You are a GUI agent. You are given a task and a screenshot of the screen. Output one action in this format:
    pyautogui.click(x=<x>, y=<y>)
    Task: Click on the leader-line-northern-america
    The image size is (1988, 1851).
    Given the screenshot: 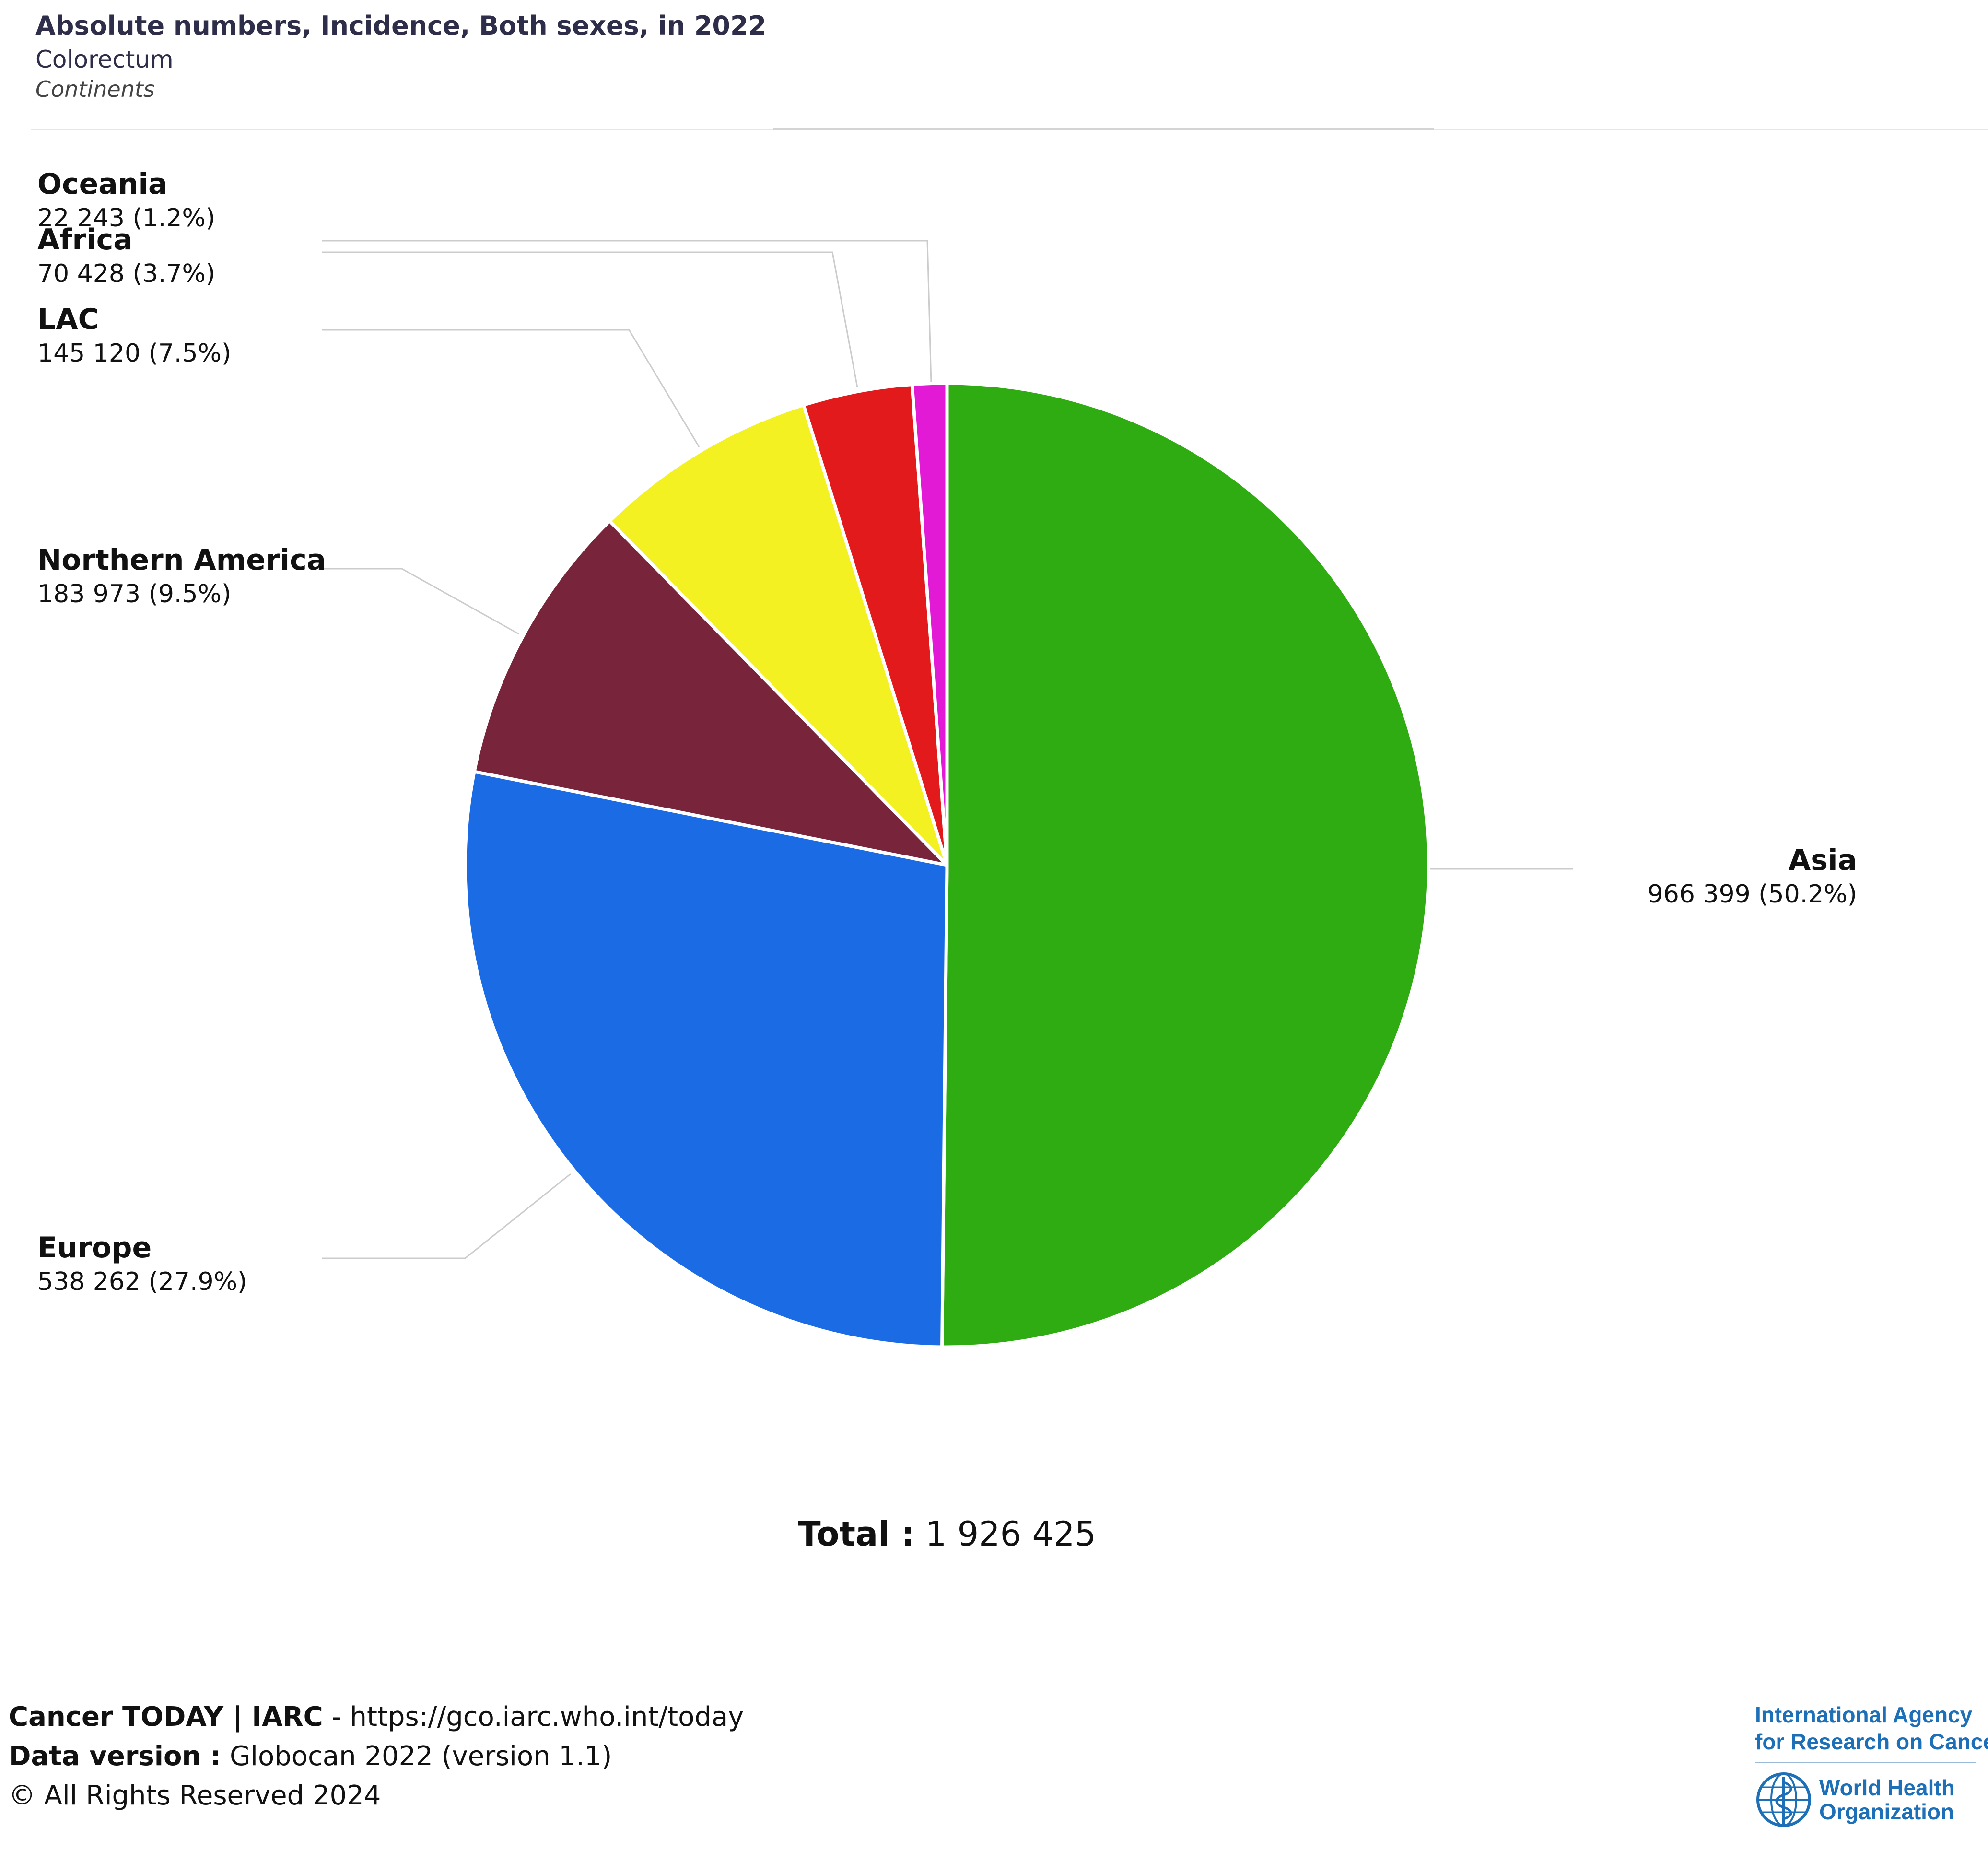 What is the action you would take?
    pyautogui.click(x=421, y=601)
    